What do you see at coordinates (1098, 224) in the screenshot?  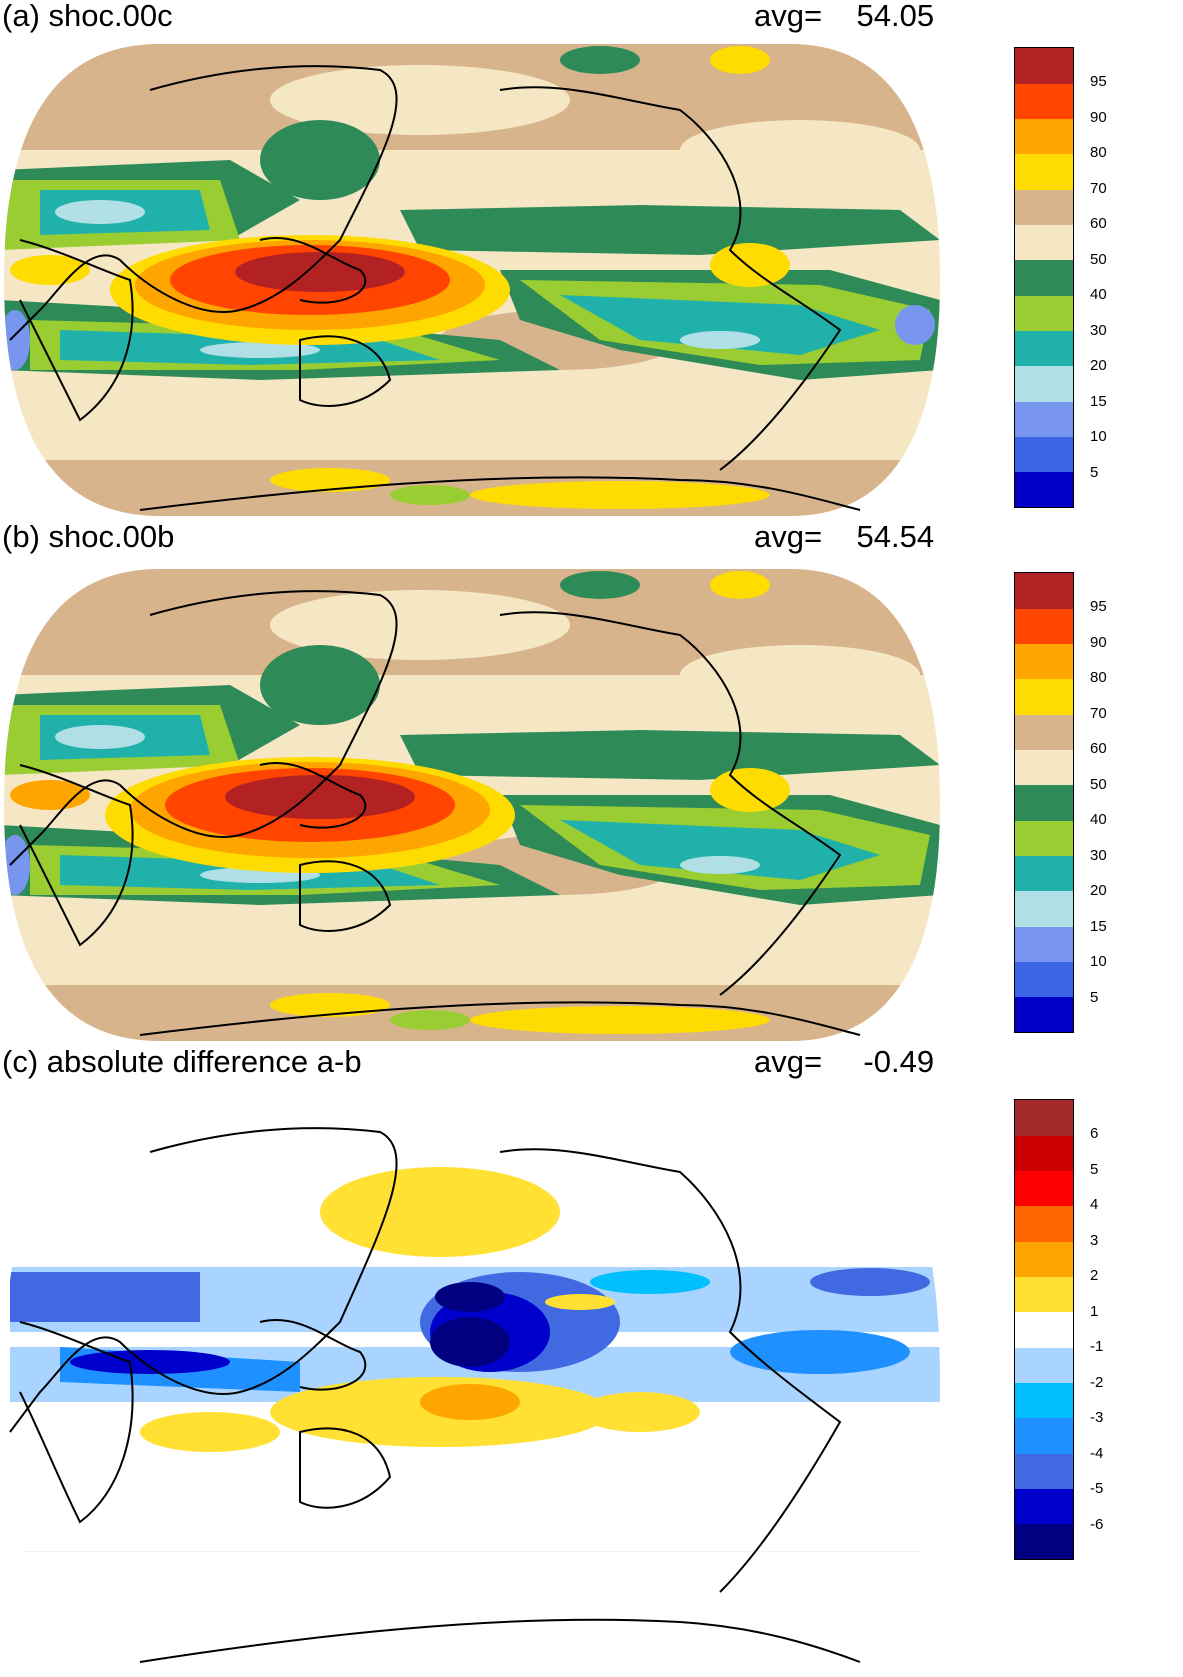 I see `panel-a-colorbar-label: 60` at bounding box center [1098, 224].